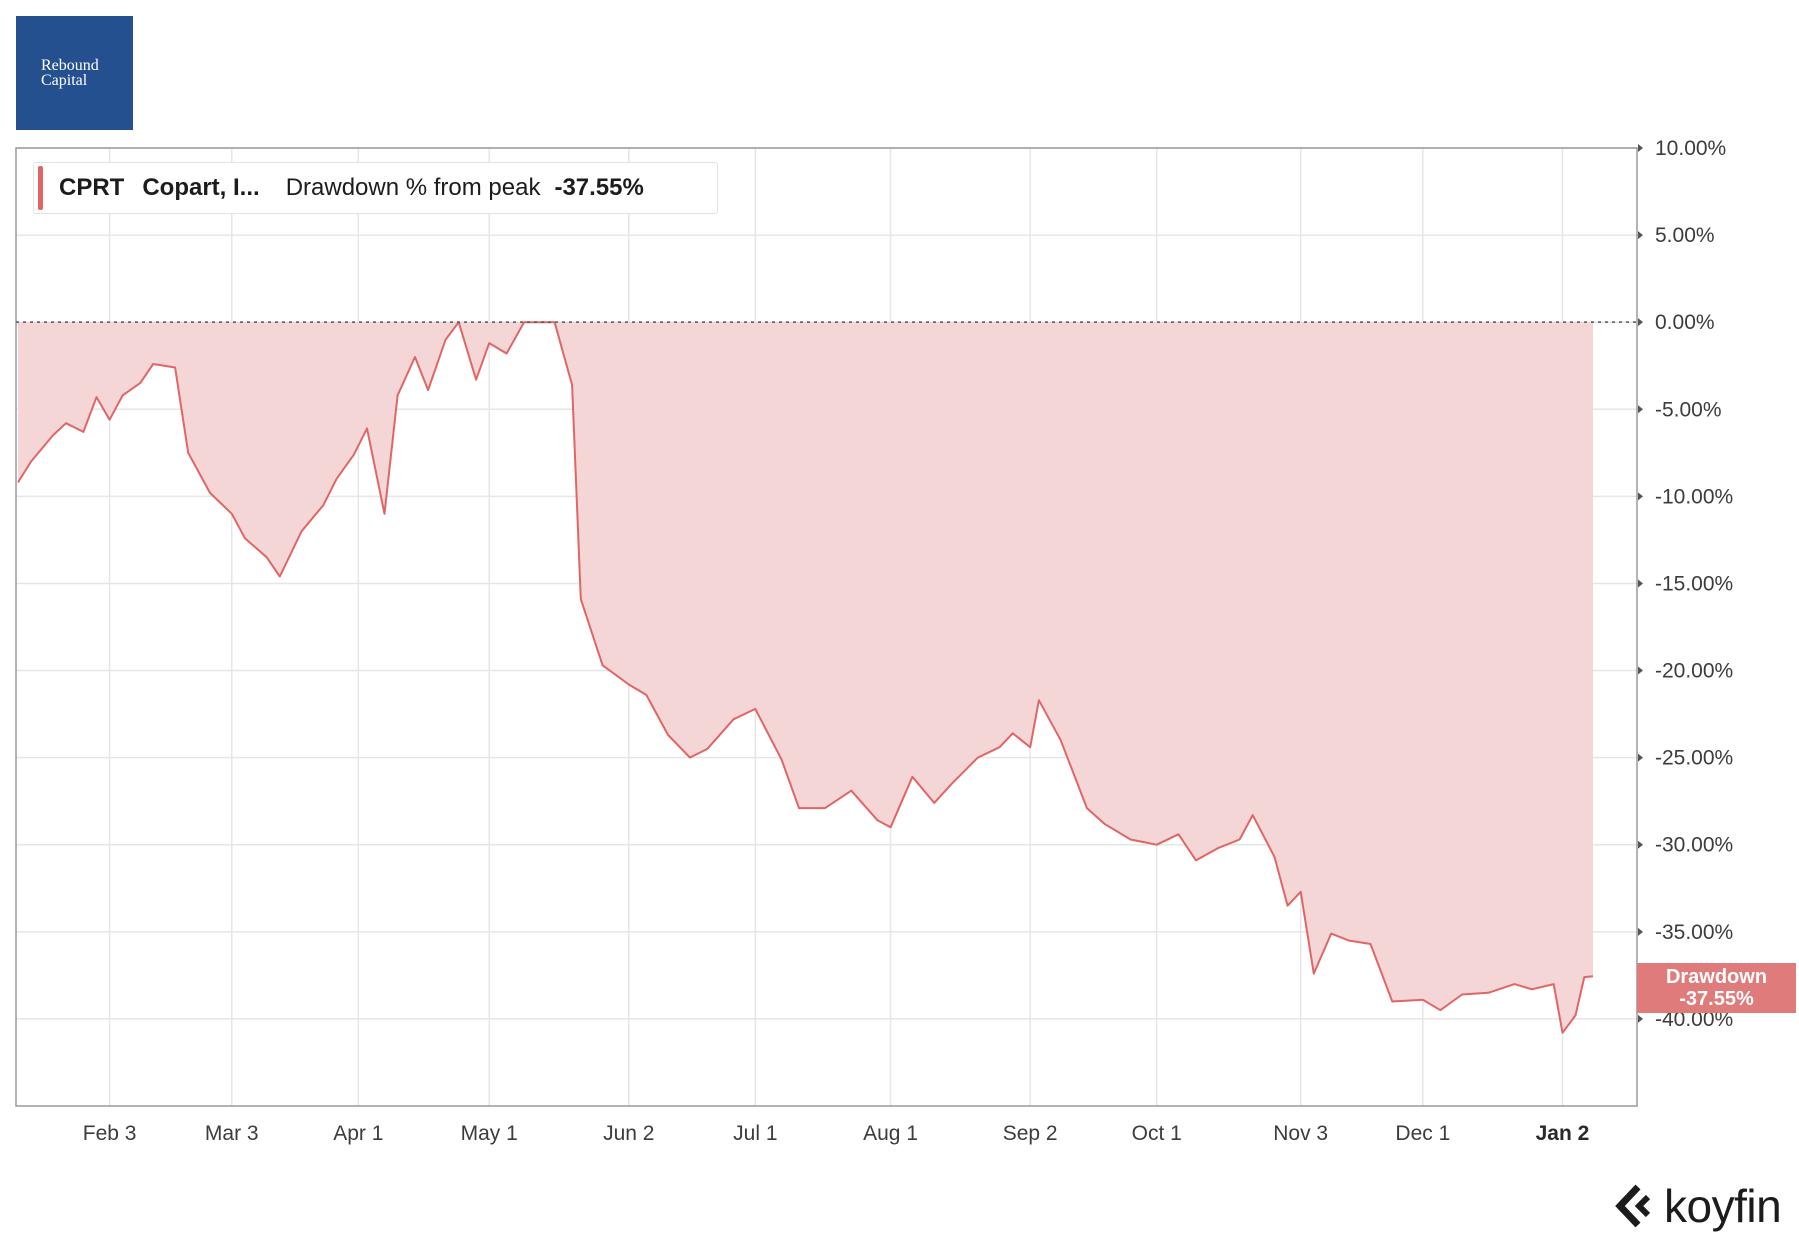 This screenshot has height=1240, width=1799. What do you see at coordinates (890, 1133) in the screenshot?
I see `x-tick-label: Aug 1` at bounding box center [890, 1133].